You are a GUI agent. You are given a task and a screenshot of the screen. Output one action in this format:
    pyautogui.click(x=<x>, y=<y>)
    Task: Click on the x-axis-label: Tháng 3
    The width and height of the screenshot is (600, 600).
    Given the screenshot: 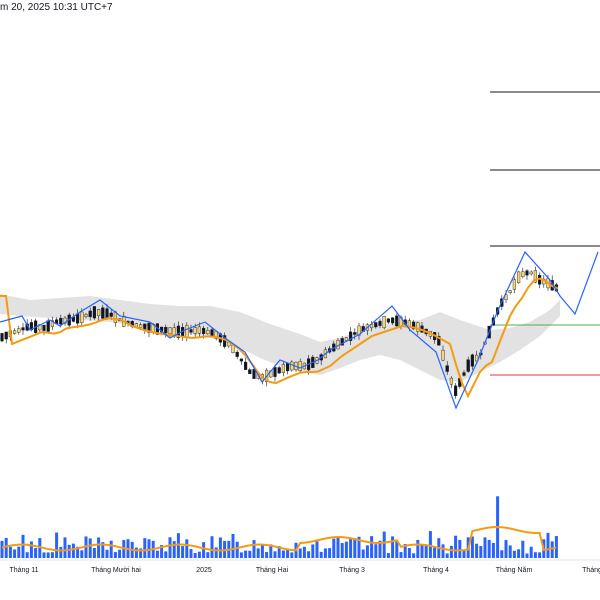 What is the action you would take?
    pyautogui.click(x=352, y=570)
    